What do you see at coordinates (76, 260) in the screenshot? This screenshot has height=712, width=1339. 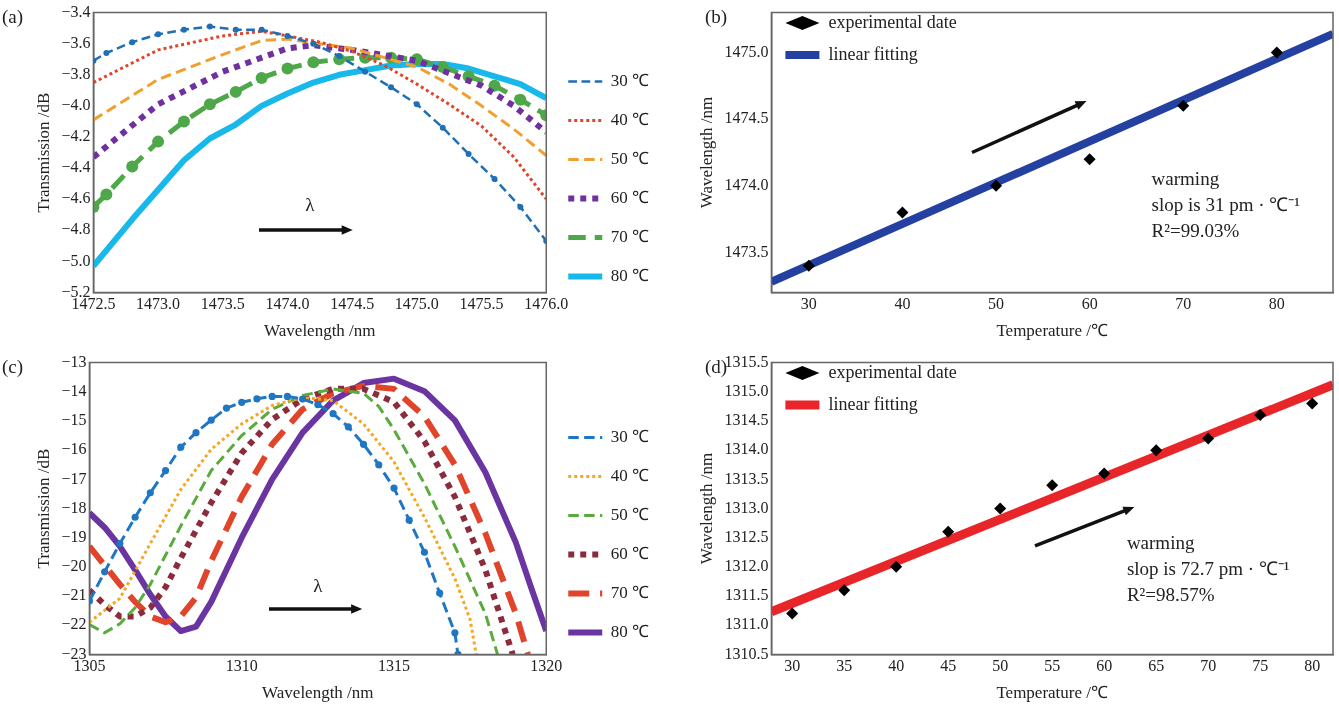 I see `y-tick-label: −5.0` at bounding box center [76, 260].